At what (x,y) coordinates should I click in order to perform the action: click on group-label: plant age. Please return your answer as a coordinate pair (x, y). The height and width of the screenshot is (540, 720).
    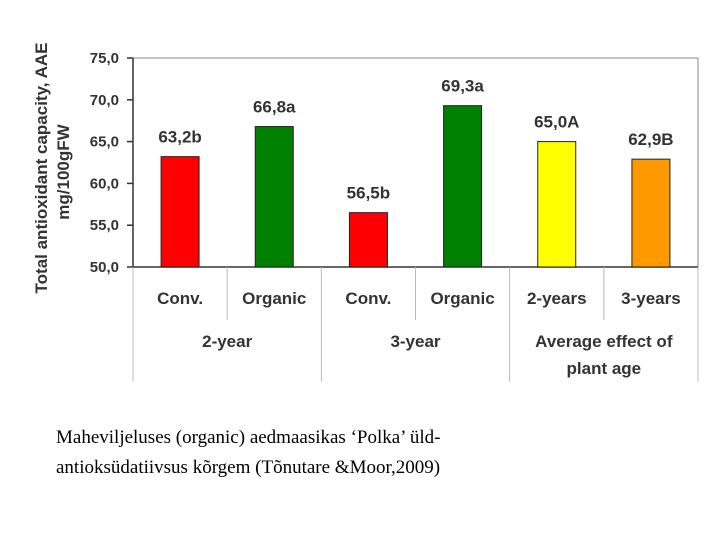
    Looking at the image, I should click on (604, 368).